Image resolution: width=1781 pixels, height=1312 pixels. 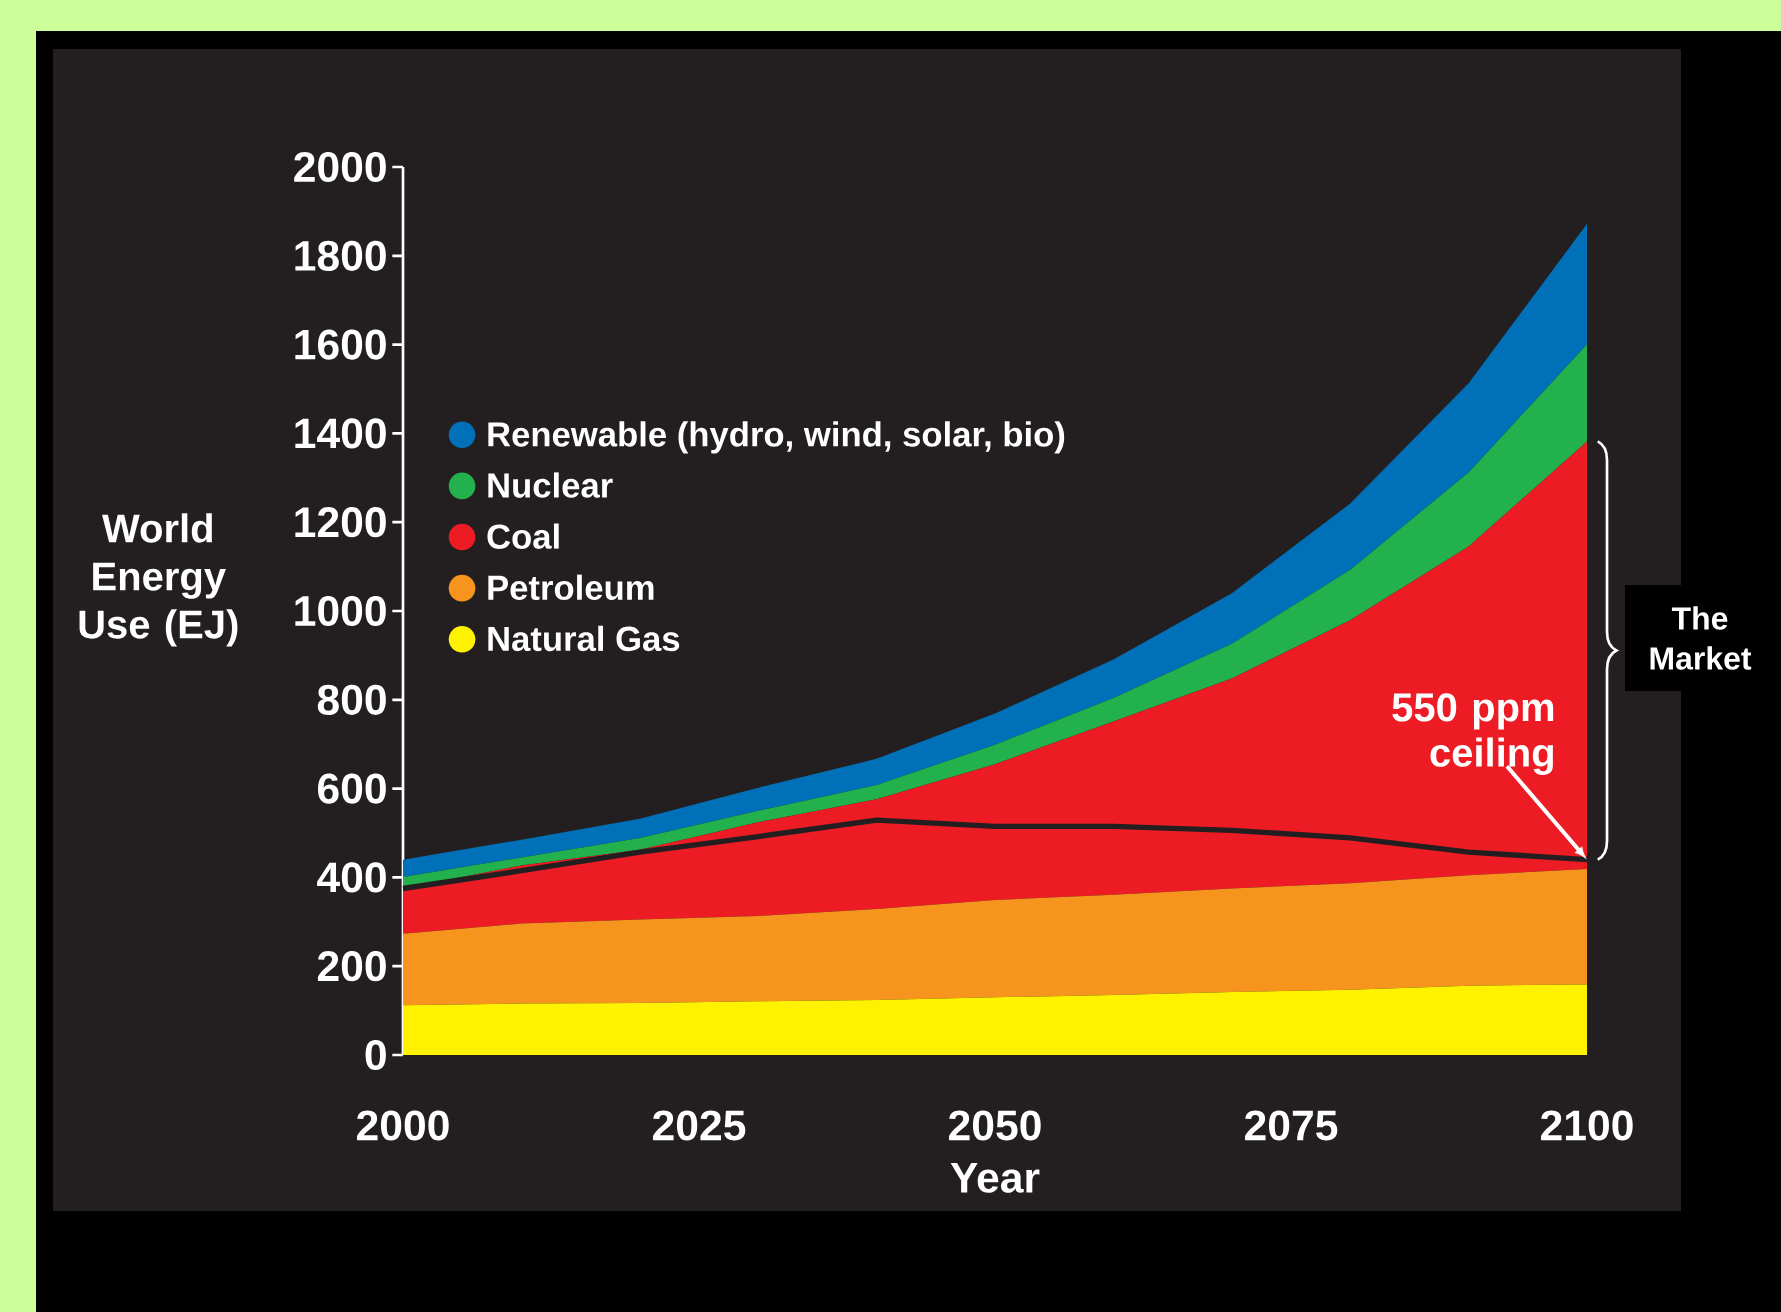 What do you see at coordinates (340, 522) in the screenshot?
I see `y-tick-label: 1200` at bounding box center [340, 522].